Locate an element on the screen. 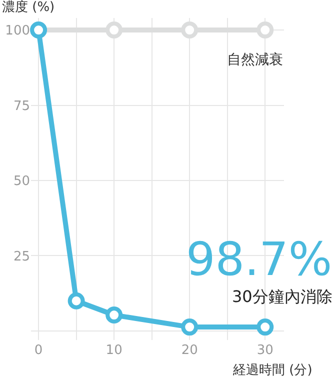  x-tick-label: 10 is located at coordinates (114, 350).